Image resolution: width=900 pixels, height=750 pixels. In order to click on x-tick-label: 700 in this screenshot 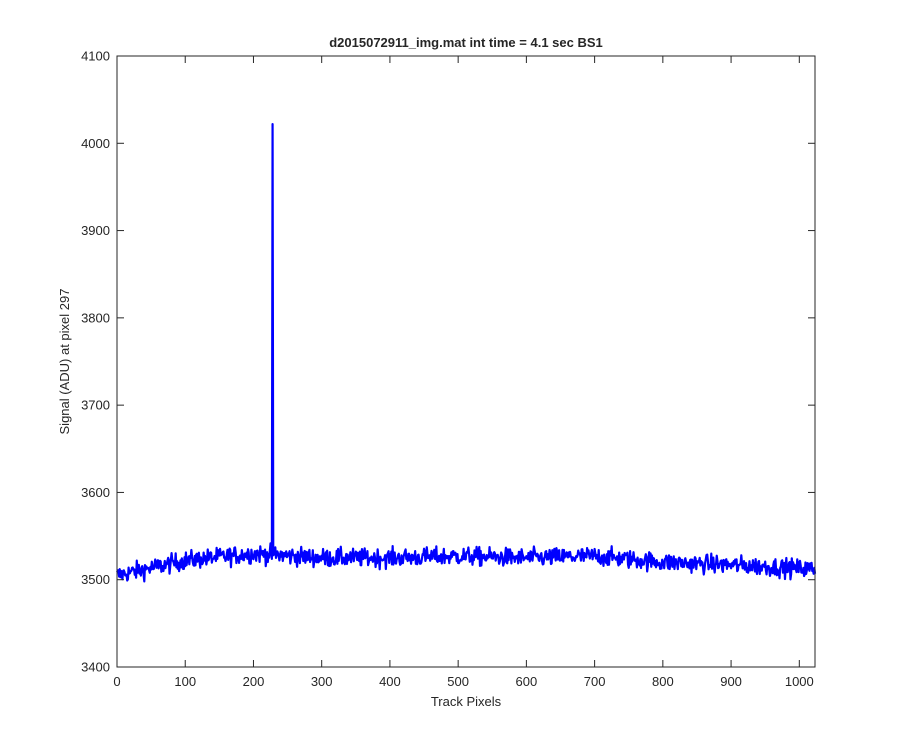, I will do `click(595, 681)`.